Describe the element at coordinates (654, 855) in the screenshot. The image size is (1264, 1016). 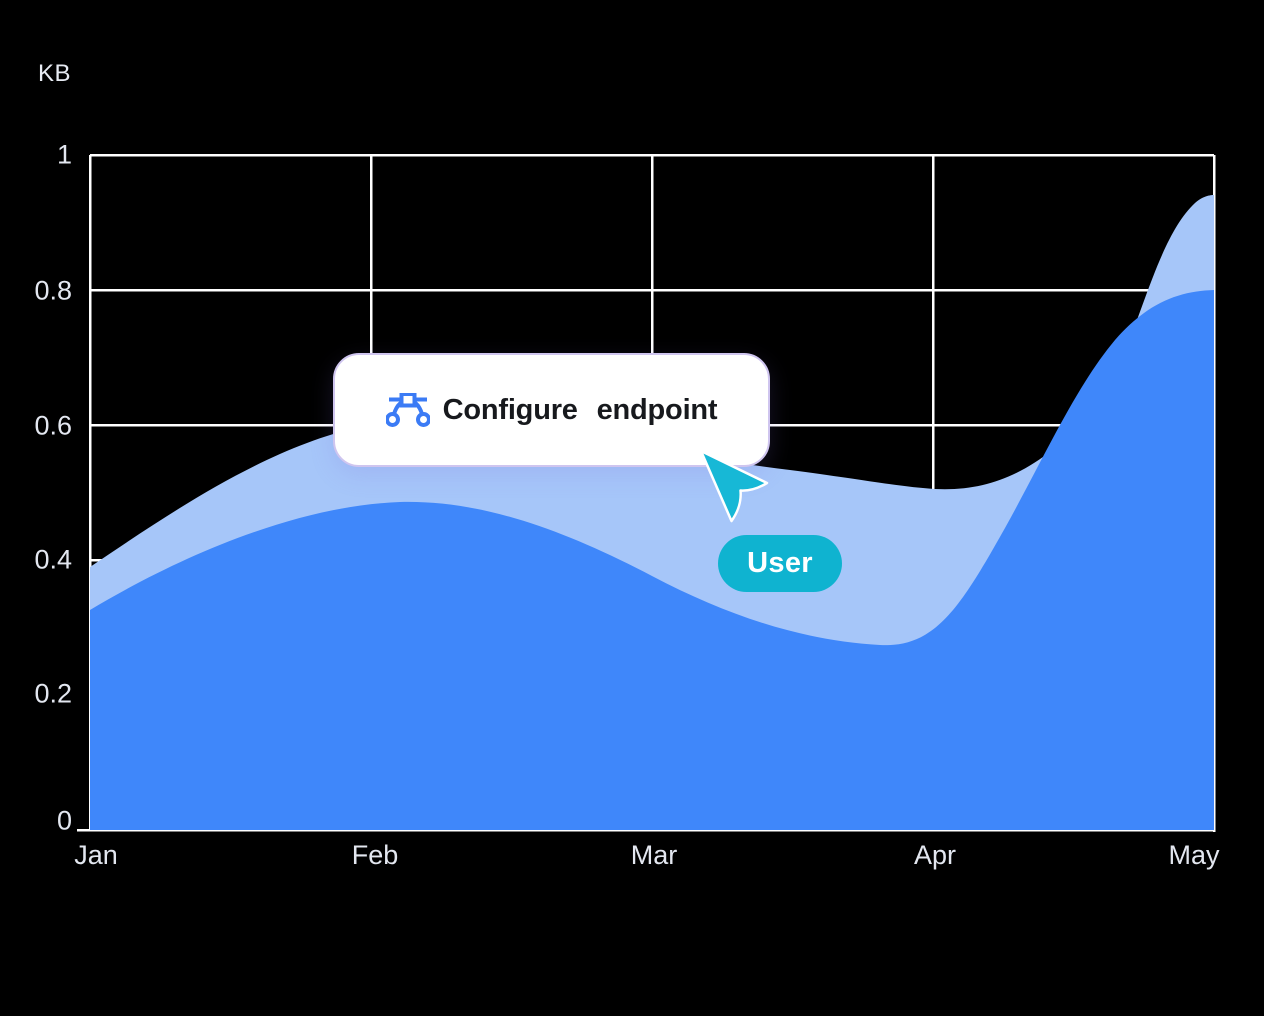
I see `x-tick-mar: Mar` at that location.